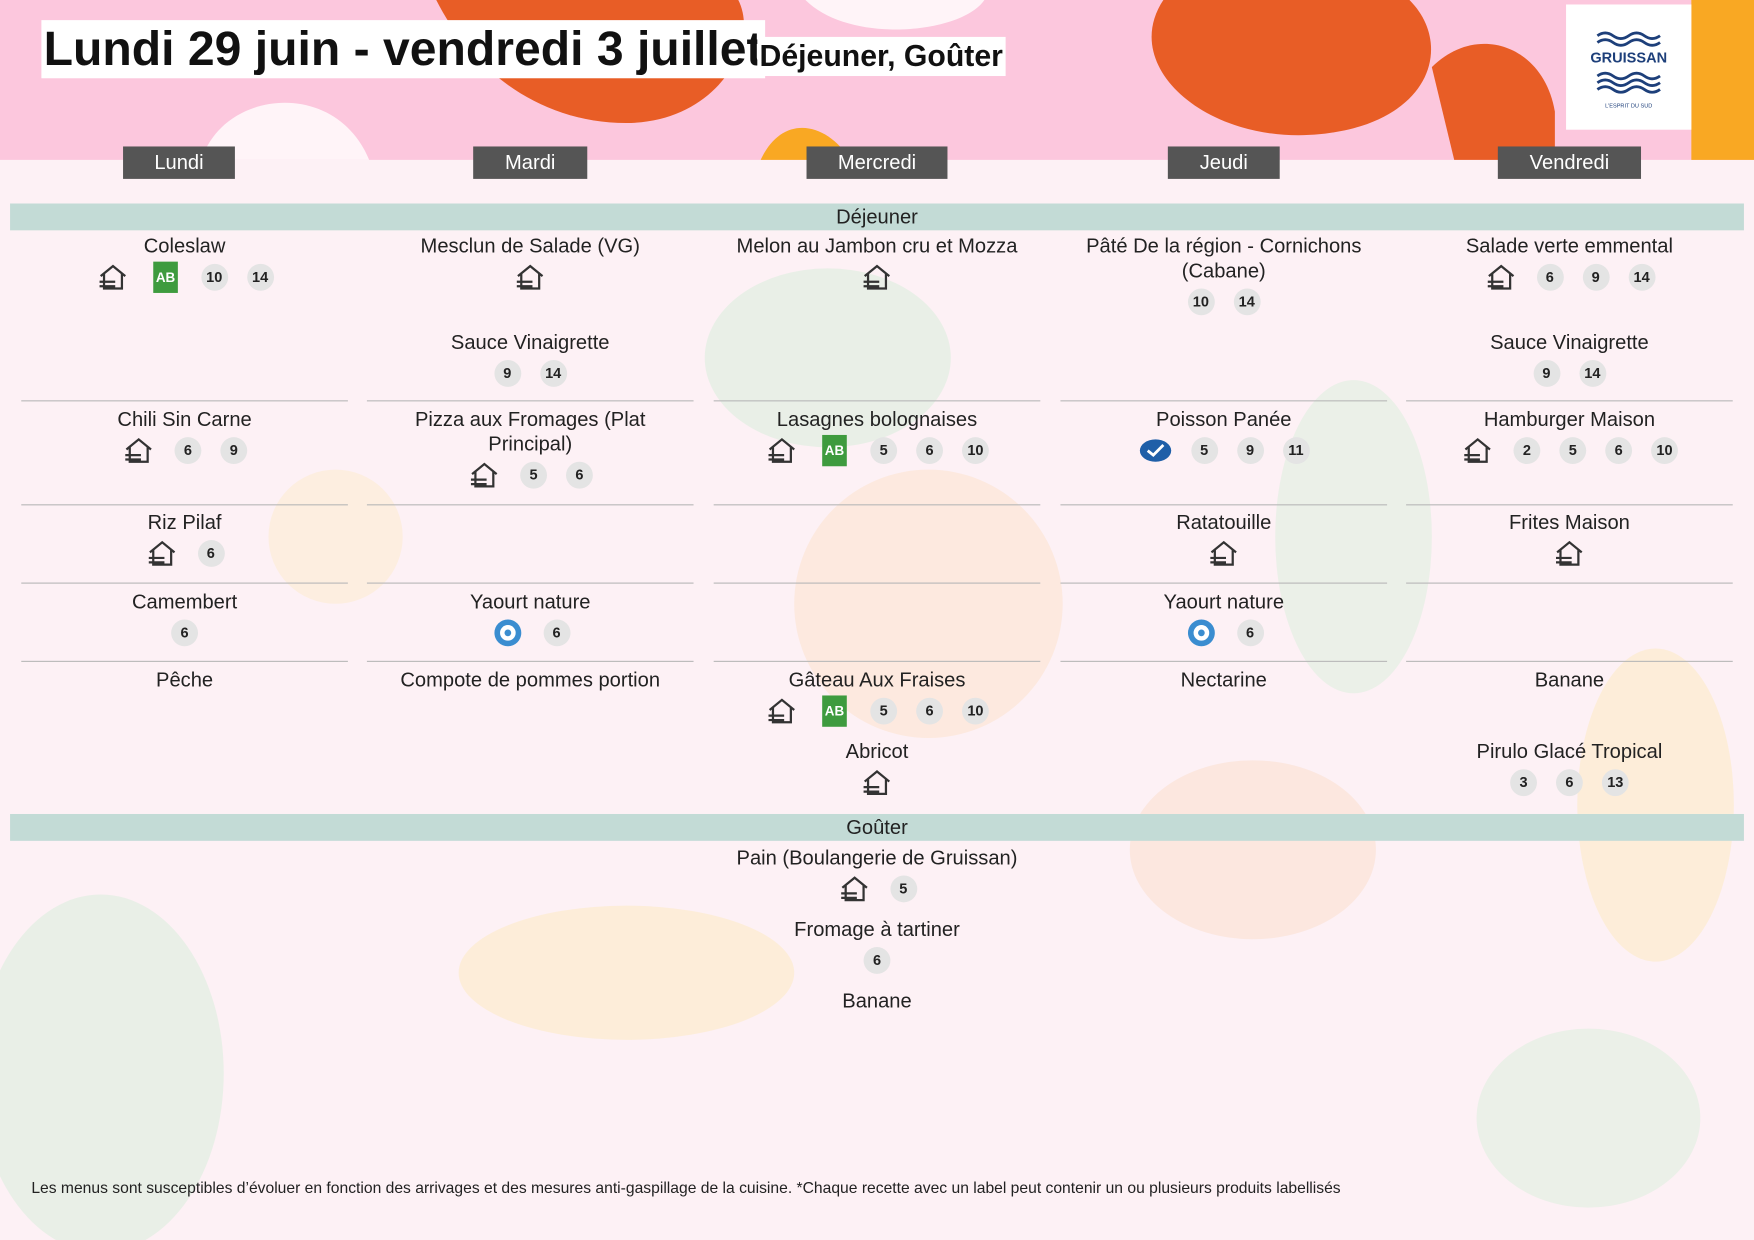  Describe the element at coordinates (884, 711) in the screenshot. I see `allergen: 5` at that location.